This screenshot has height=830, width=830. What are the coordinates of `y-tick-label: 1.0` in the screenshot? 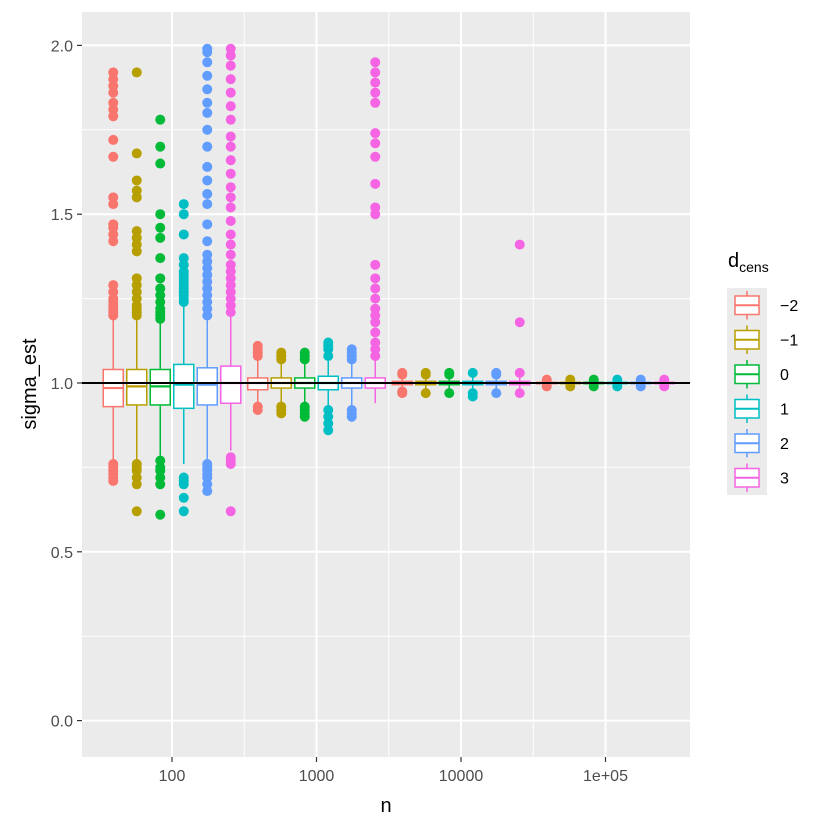 It's located at (62, 384).